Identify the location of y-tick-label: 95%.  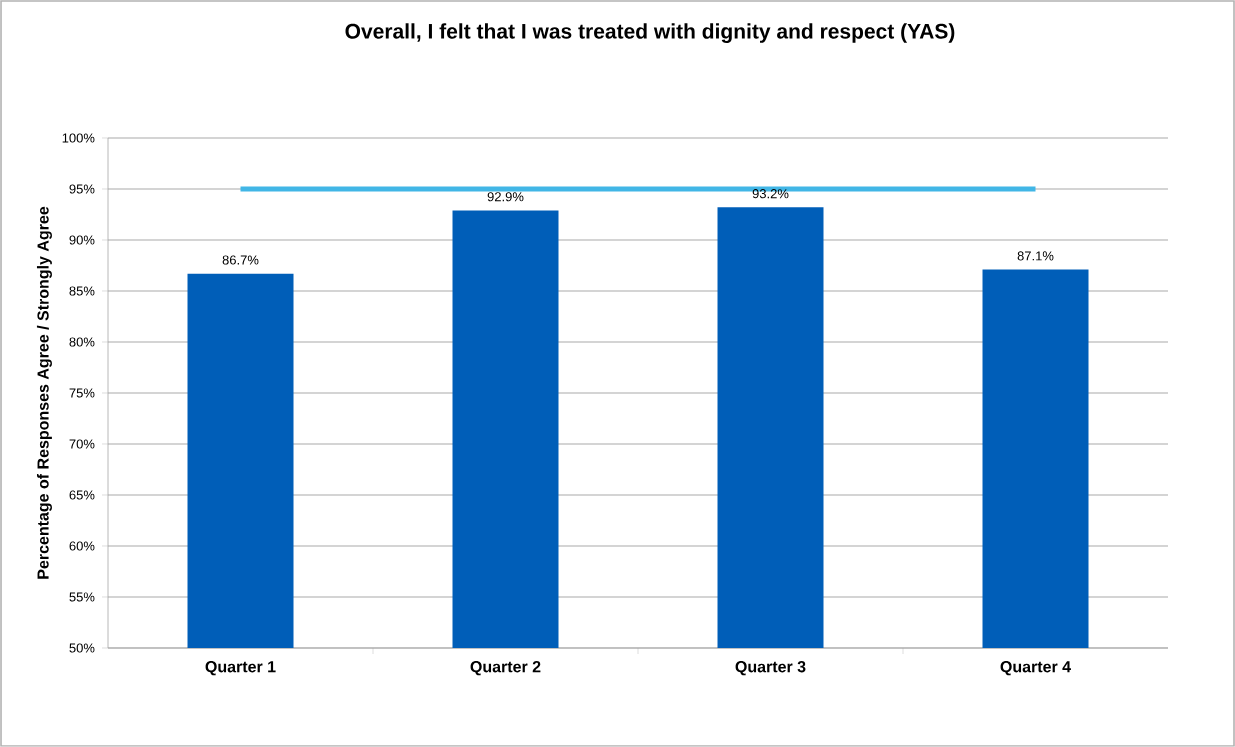
(82, 189).